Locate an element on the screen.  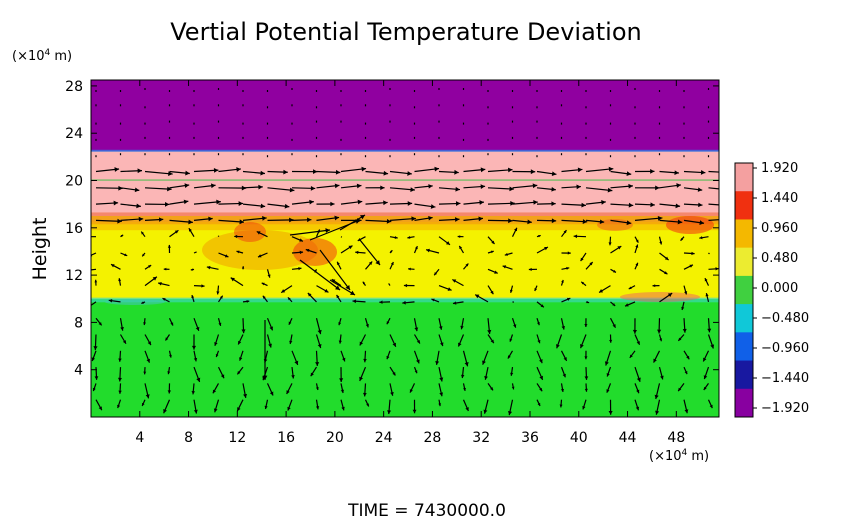
overlay-east-red is located at coordinates (690, 225).